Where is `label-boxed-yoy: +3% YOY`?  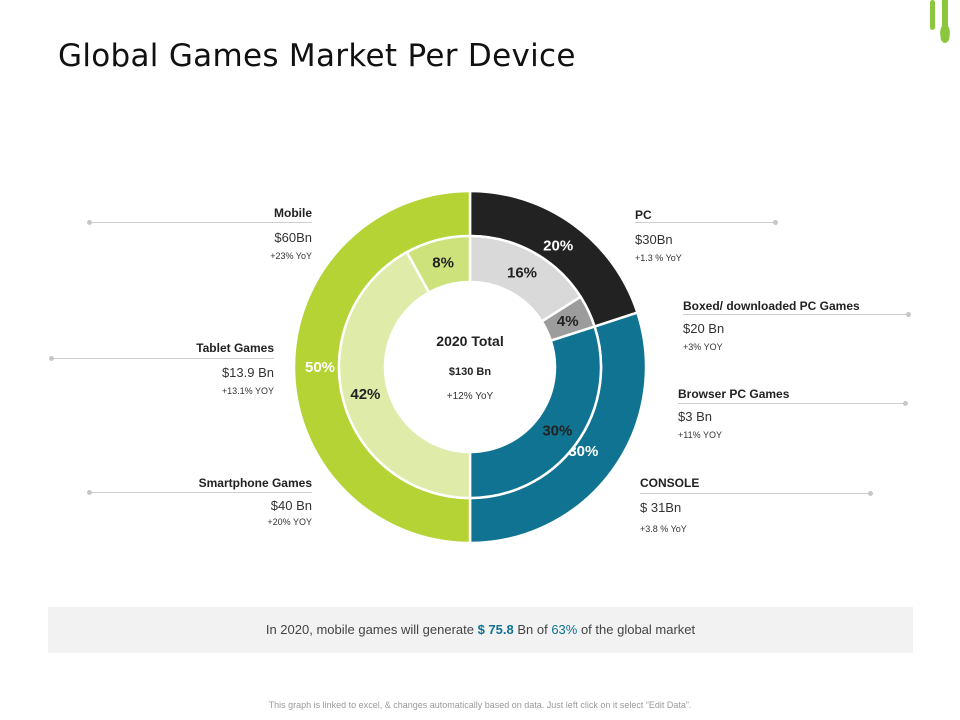 label-boxed-yoy: +3% YOY is located at coordinates (703, 347).